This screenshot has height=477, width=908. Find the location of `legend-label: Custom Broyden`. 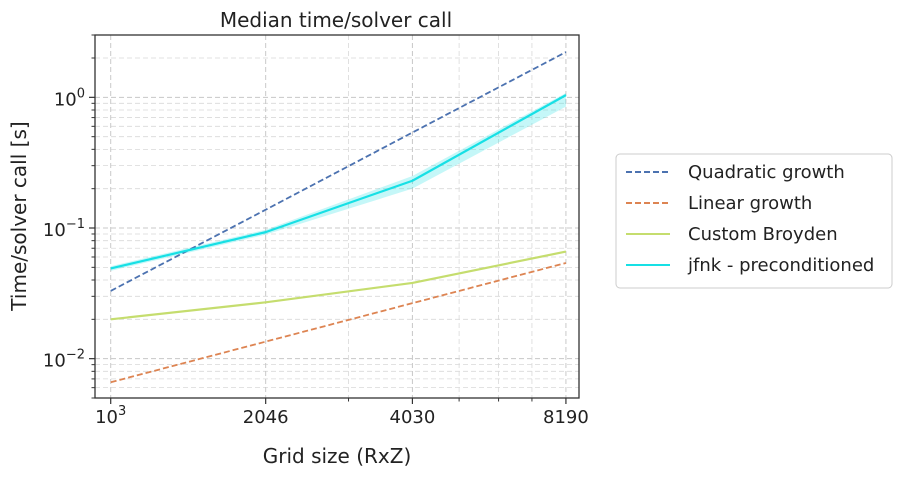

legend-label: Custom Broyden is located at coordinates (763, 234).